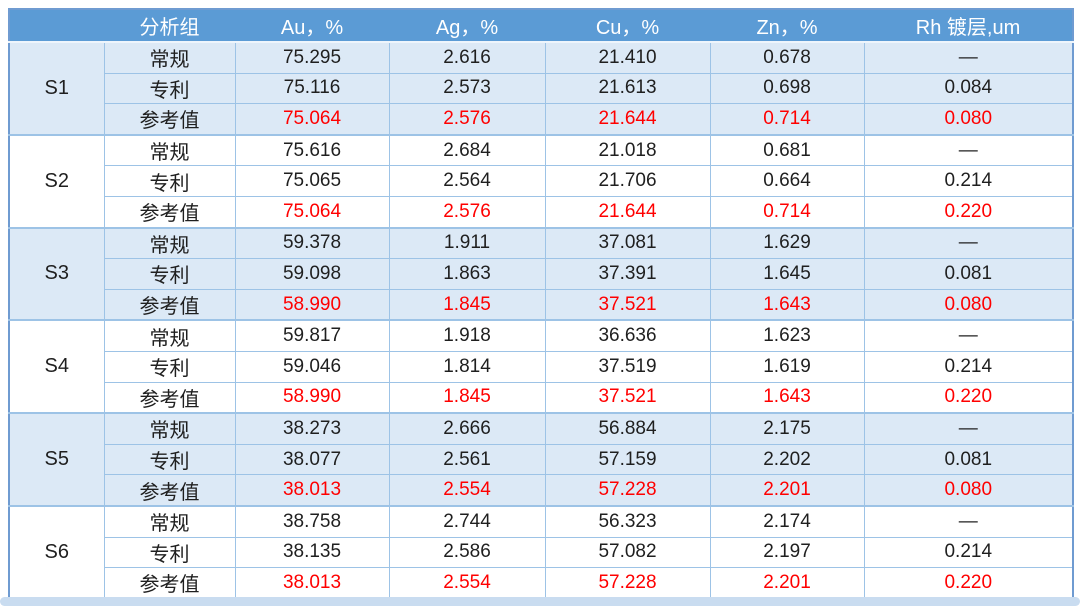 The height and width of the screenshot is (609, 1080). Describe the element at coordinates (787, 243) in the screenshot. I see `value-cell: 1.629` at that location.